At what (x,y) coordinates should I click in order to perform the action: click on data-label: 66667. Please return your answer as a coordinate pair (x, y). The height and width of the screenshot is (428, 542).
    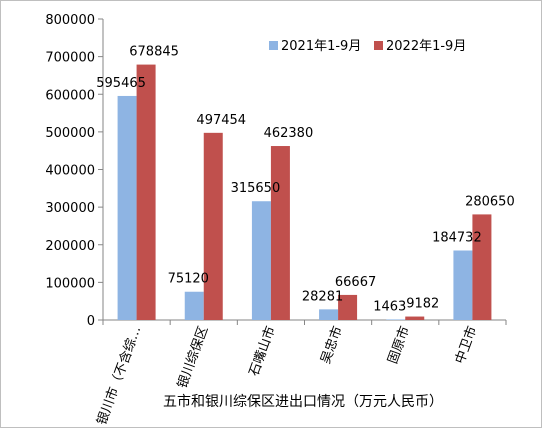
    Looking at the image, I should click on (355, 282).